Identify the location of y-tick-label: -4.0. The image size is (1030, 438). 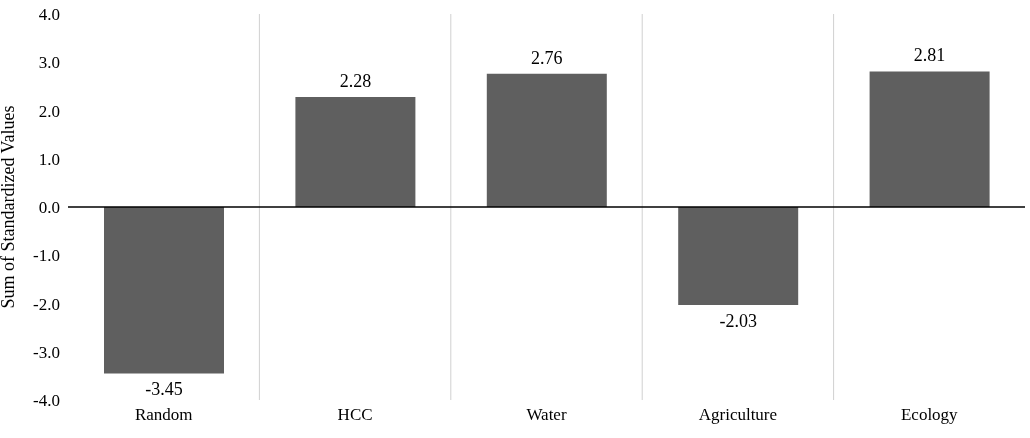
(46, 401).